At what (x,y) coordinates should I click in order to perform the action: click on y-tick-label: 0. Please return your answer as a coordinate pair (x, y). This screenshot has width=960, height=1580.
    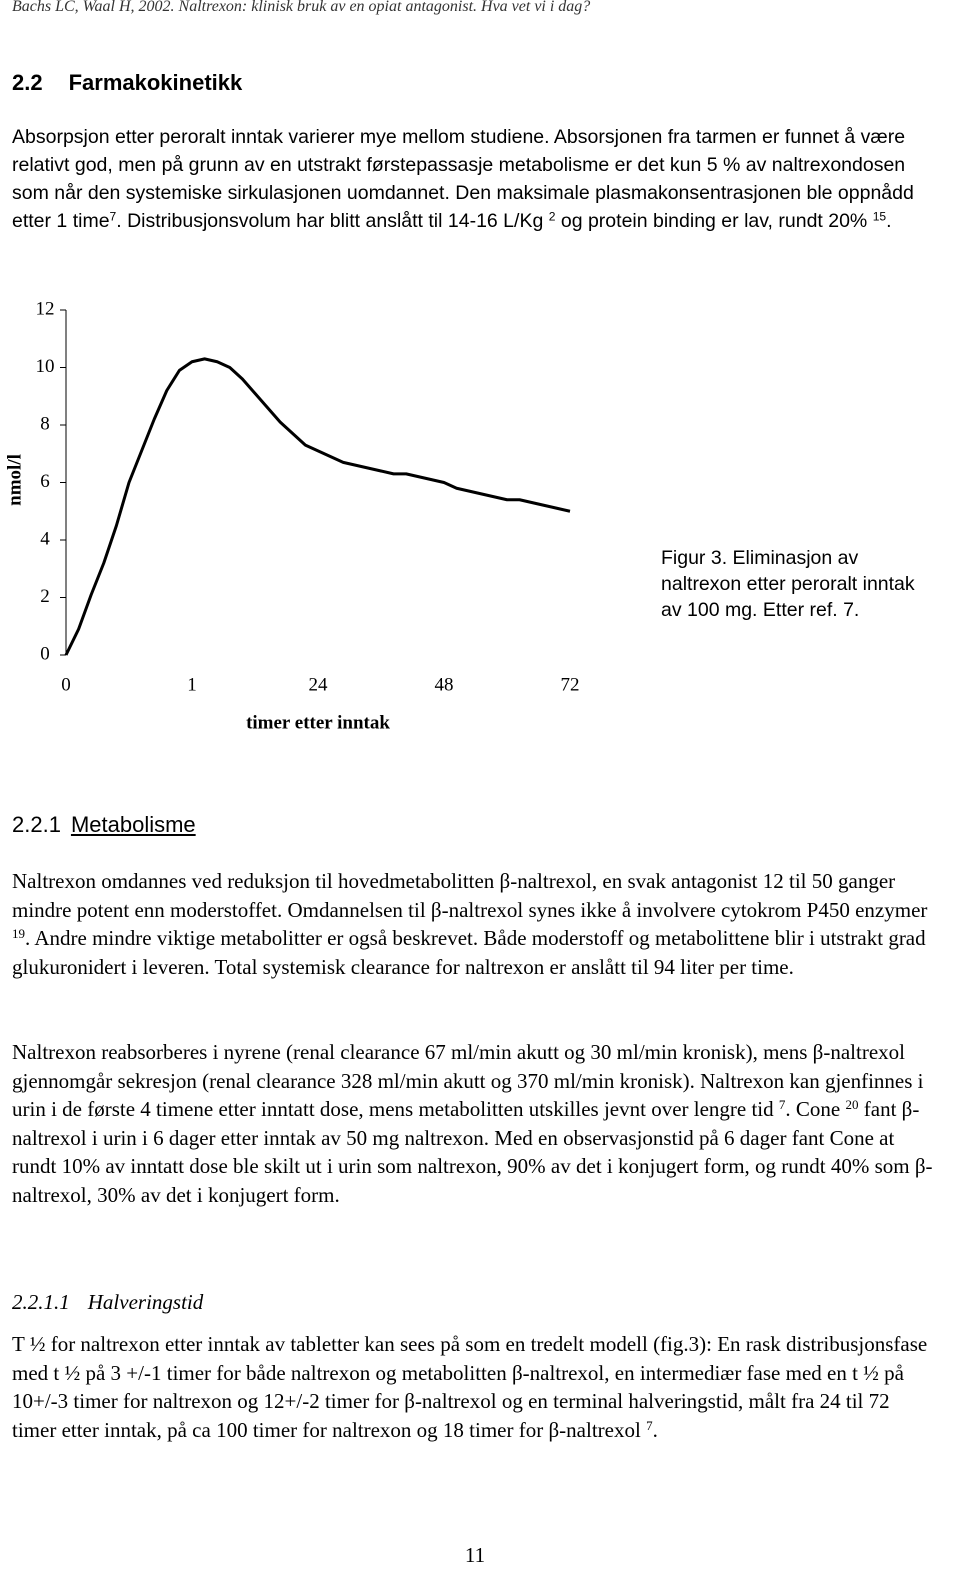
    Looking at the image, I should click on (45, 653).